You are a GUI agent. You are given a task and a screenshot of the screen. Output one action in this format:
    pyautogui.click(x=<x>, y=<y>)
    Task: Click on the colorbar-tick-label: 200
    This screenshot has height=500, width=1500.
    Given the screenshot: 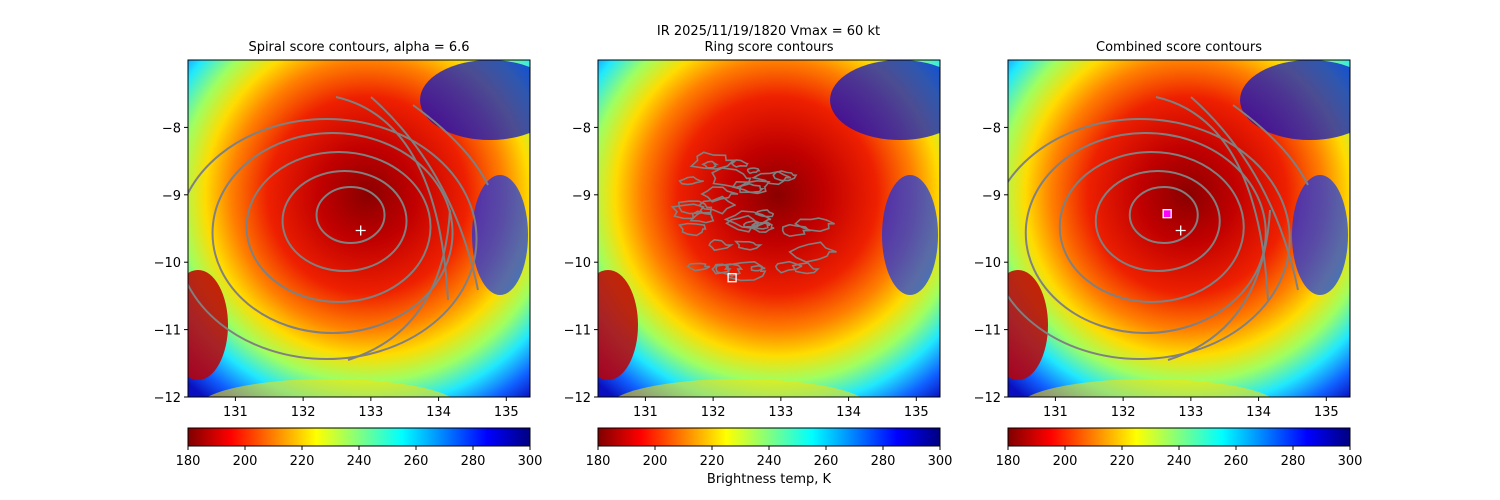 What is the action you would take?
    pyautogui.click(x=245, y=461)
    